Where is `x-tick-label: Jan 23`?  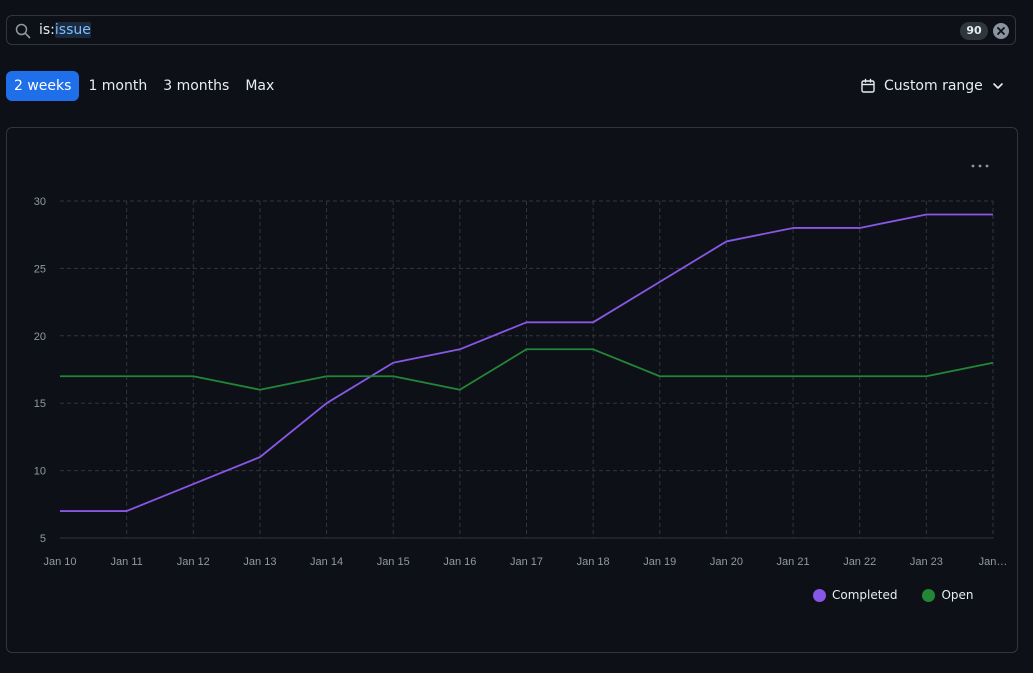
x-tick-label: Jan 23 is located at coordinates (926, 562).